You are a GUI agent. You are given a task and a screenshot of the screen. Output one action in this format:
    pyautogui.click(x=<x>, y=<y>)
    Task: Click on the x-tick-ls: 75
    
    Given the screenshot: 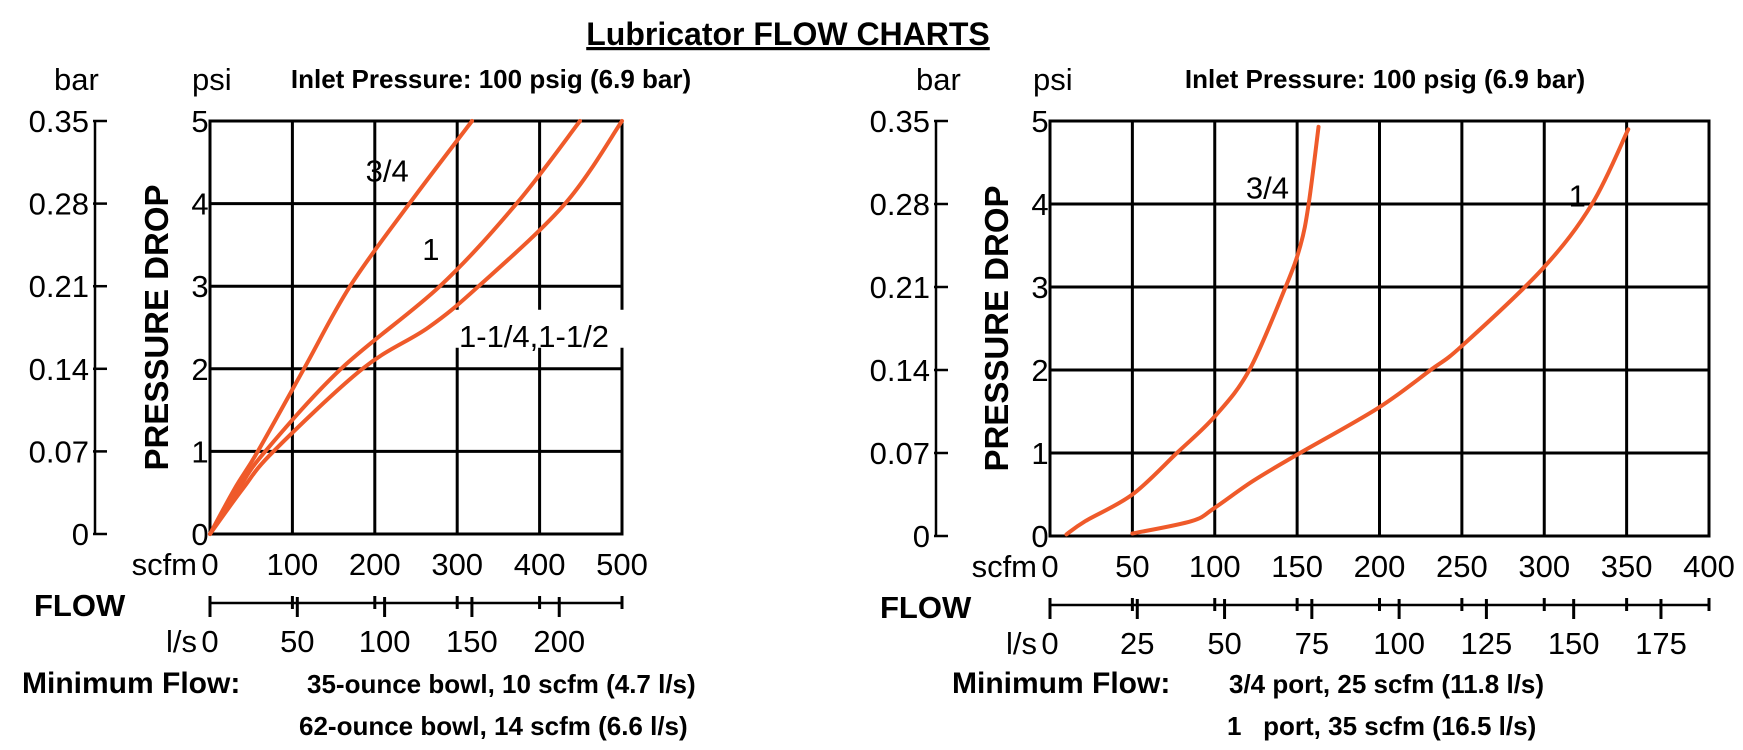 What is the action you would take?
    pyautogui.click(x=1312, y=643)
    